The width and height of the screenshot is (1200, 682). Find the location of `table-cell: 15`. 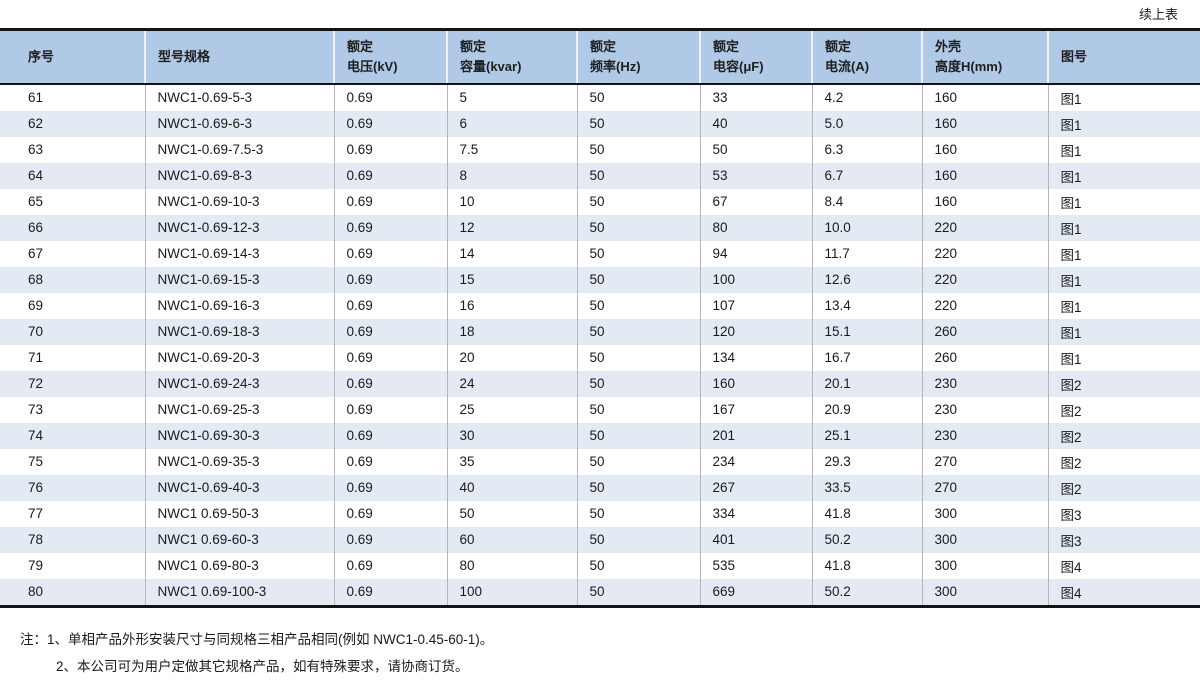

table-cell: 15 is located at coordinates (511, 279).